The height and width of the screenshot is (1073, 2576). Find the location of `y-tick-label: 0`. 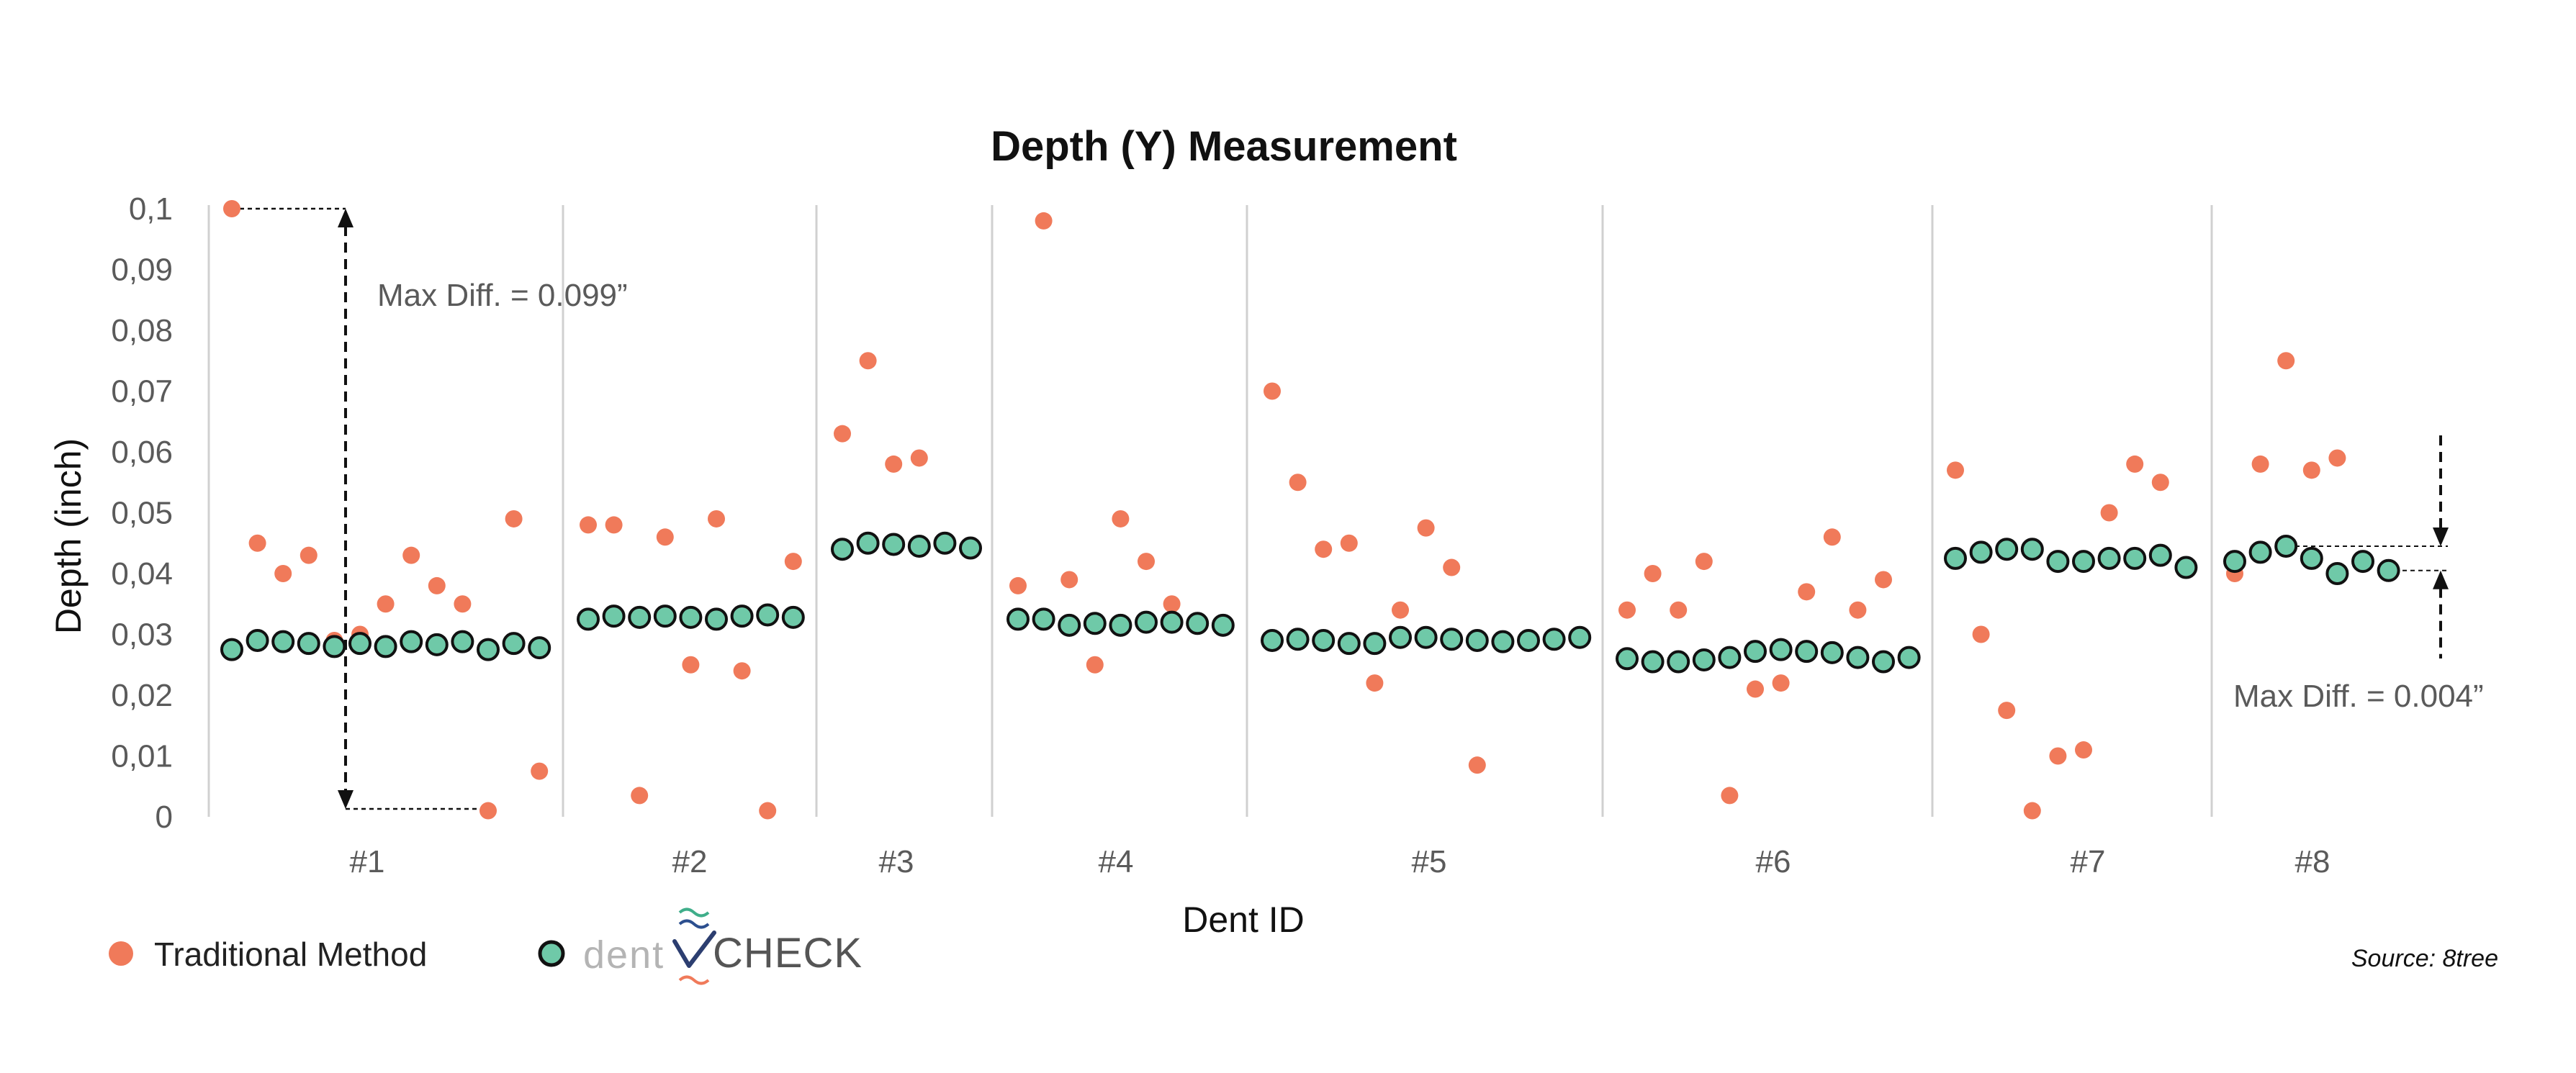

y-tick-label: 0 is located at coordinates (164, 818).